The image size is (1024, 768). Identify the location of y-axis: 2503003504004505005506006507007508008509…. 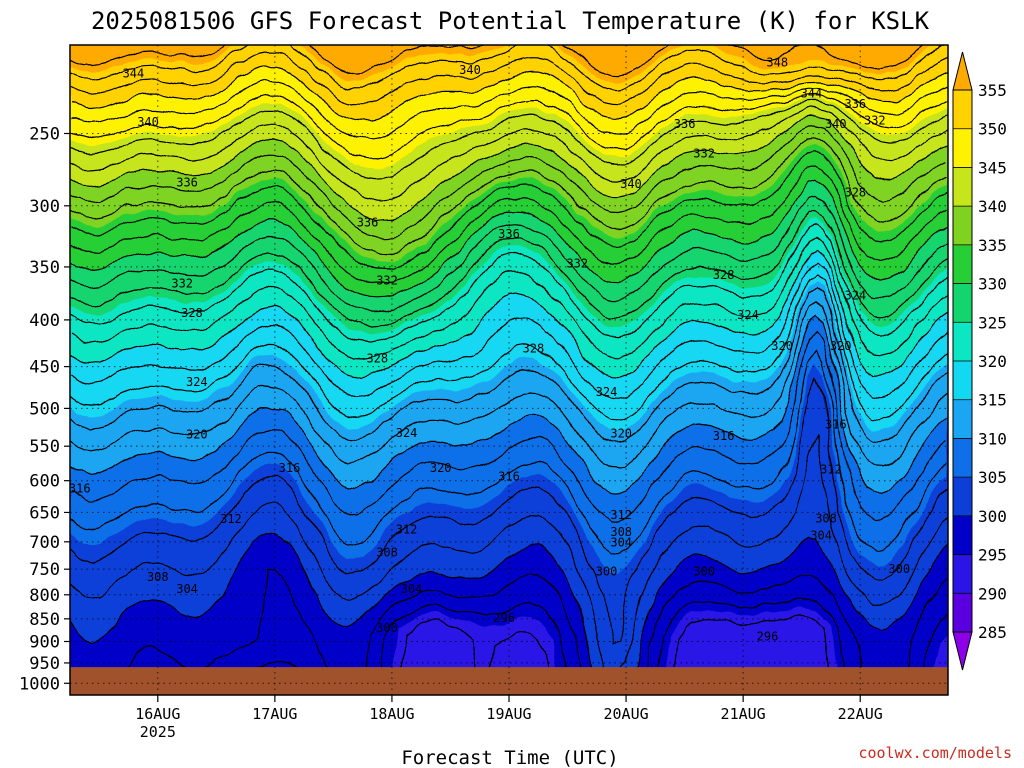
(44, 409).